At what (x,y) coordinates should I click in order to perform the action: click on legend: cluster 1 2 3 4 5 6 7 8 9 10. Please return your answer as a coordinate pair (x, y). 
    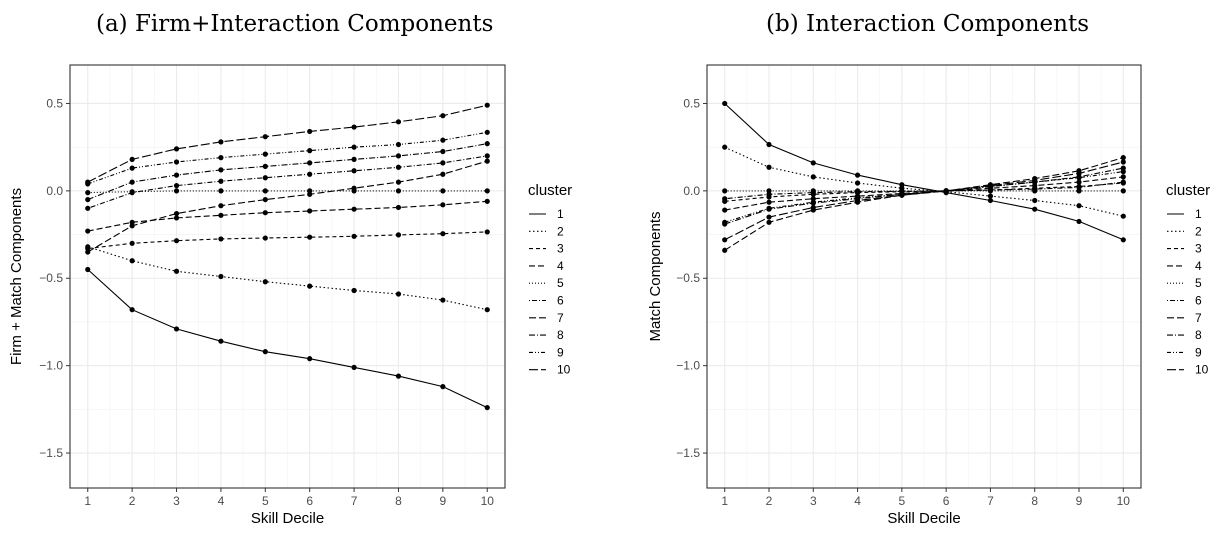
    Looking at the image, I should click on (1188, 279).